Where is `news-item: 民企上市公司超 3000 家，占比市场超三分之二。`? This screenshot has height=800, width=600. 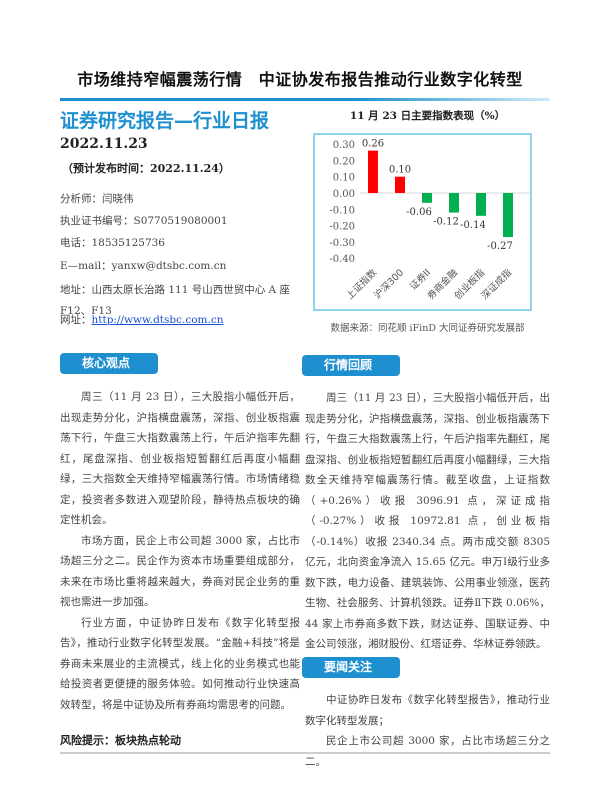
news-item: 民企上市公司超 3000 家，占比市场超三分之二。 is located at coordinates (427, 751).